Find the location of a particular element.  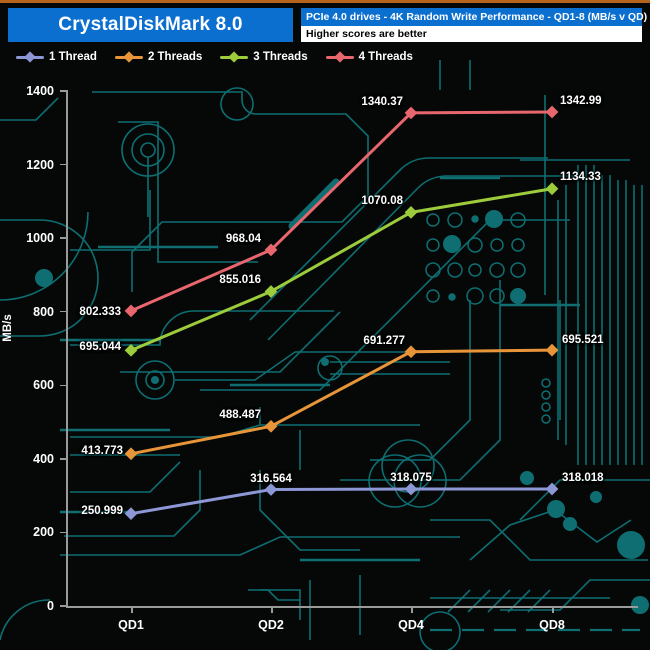

data-point-label: 488.487 is located at coordinates (240, 415).